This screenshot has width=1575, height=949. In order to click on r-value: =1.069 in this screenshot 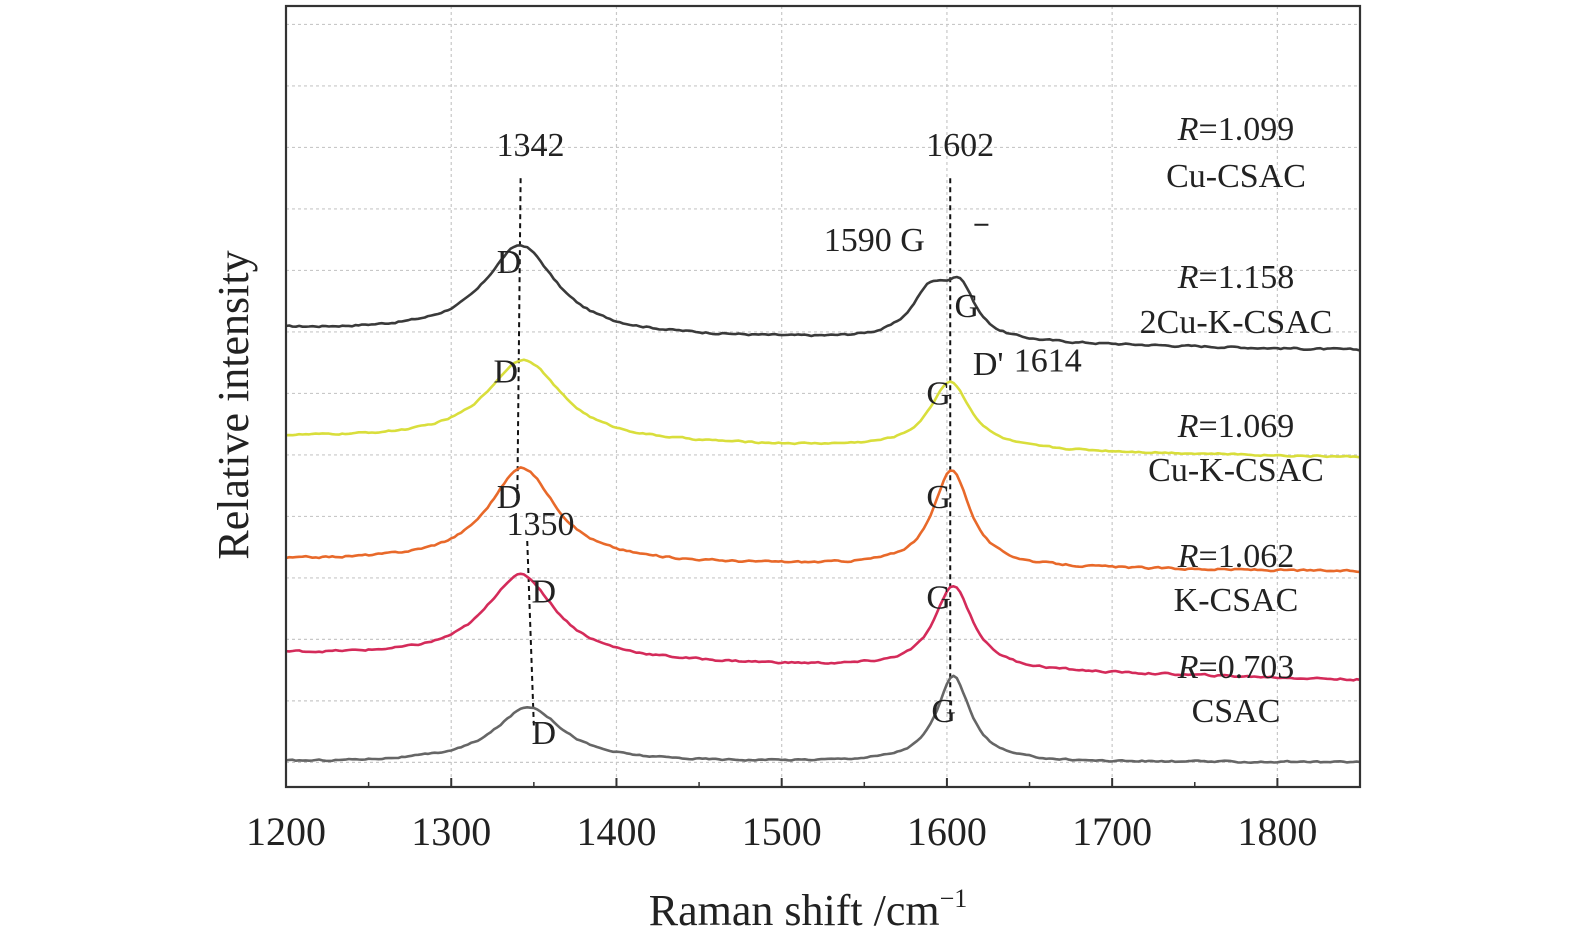, I will do `click(1247, 426)`.